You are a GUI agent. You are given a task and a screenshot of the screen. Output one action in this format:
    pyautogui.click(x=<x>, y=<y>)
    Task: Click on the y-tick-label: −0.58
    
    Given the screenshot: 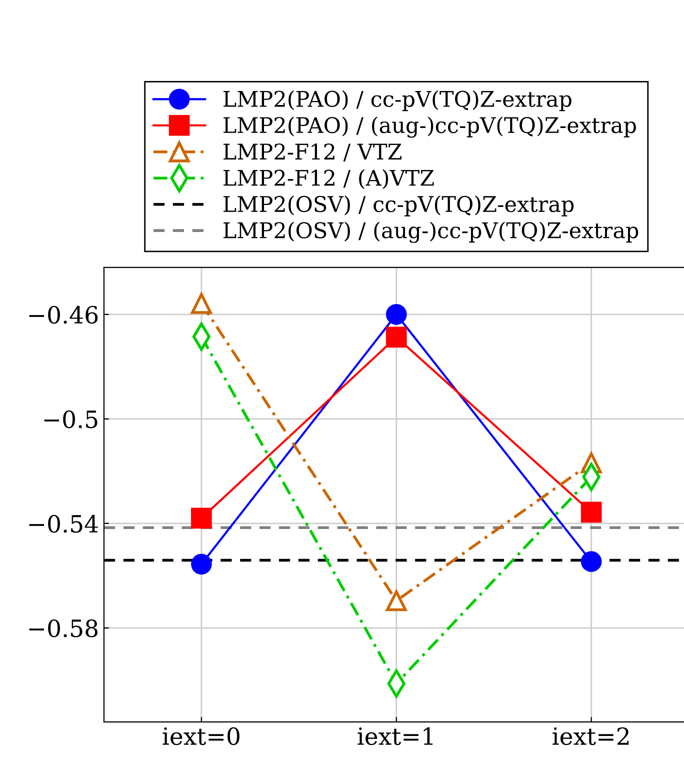 What is the action you would take?
    pyautogui.click(x=63, y=628)
    